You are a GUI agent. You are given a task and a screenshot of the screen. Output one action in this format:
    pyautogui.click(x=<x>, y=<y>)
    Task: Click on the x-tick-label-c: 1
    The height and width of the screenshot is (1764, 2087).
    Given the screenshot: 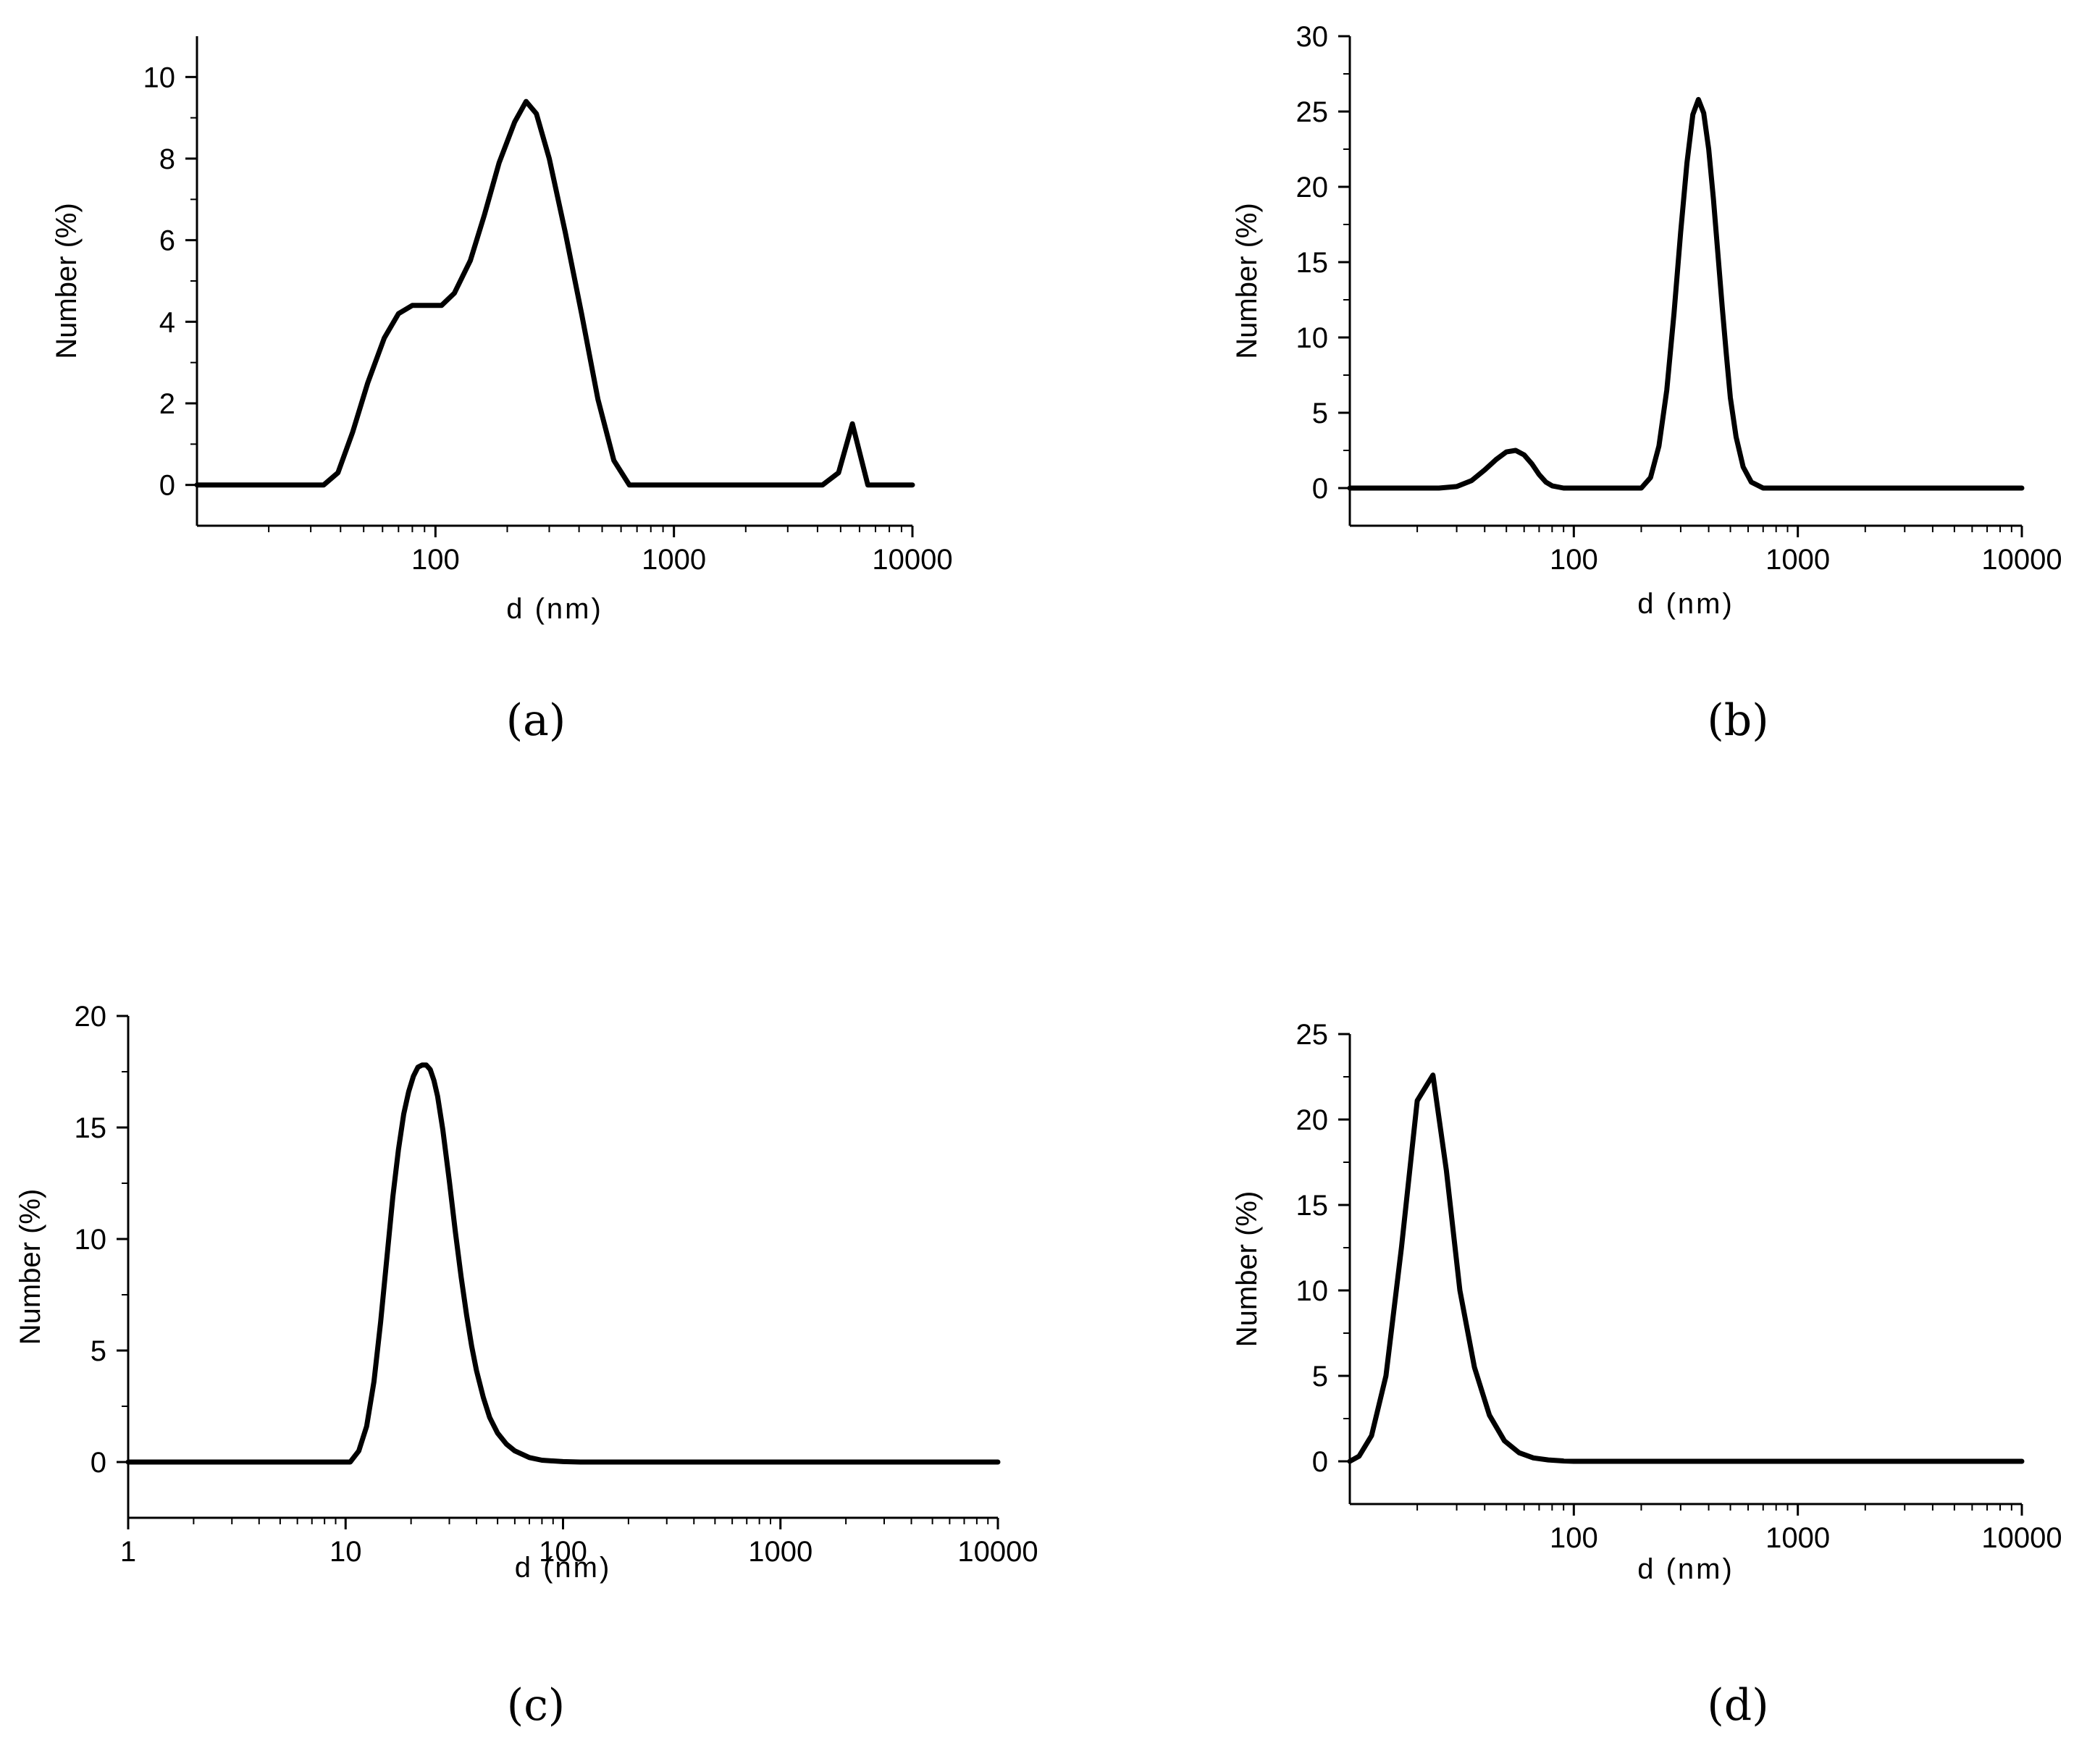 What is the action you would take?
    pyautogui.click(x=128, y=1552)
    